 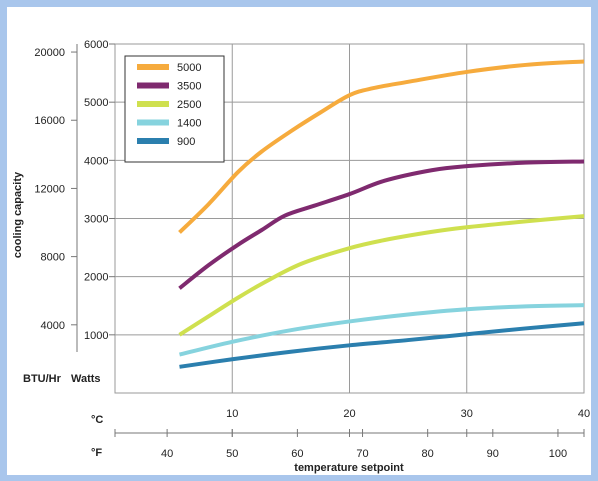 What do you see at coordinates (349, 468) in the screenshot?
I see `x-axis-title: temperature setpoint` at bounding box center [349, 468].